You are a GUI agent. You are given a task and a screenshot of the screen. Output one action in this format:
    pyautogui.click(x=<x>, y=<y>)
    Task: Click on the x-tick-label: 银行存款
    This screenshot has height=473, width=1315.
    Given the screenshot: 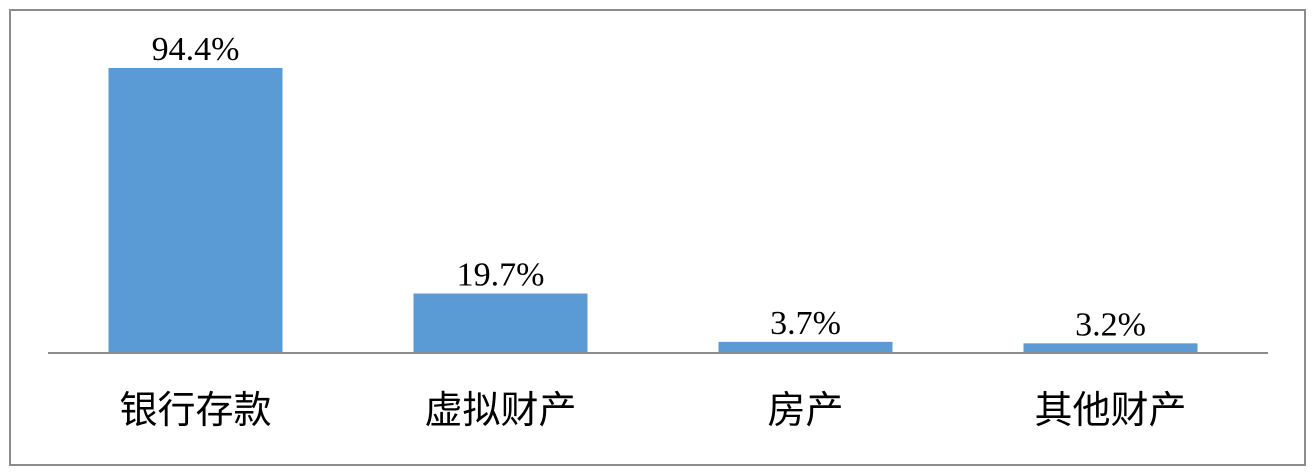 What is the action you would take?
    pyautogui.click(x=195, y=410)
    